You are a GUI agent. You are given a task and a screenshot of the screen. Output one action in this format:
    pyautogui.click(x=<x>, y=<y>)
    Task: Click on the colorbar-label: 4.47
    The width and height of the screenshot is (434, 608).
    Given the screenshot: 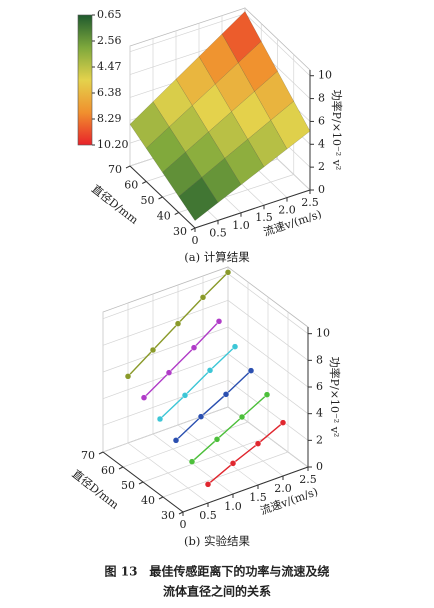 What is the action you would take?
    pyautogui.click(x=109, y=66)
    